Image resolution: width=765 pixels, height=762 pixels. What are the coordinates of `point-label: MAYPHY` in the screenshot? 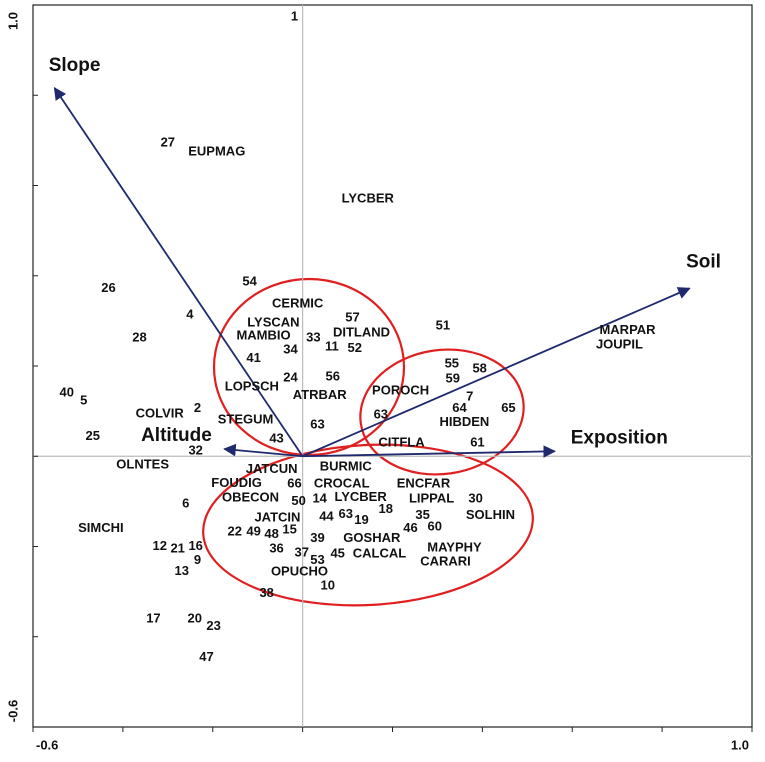 It's located at (454, 547).